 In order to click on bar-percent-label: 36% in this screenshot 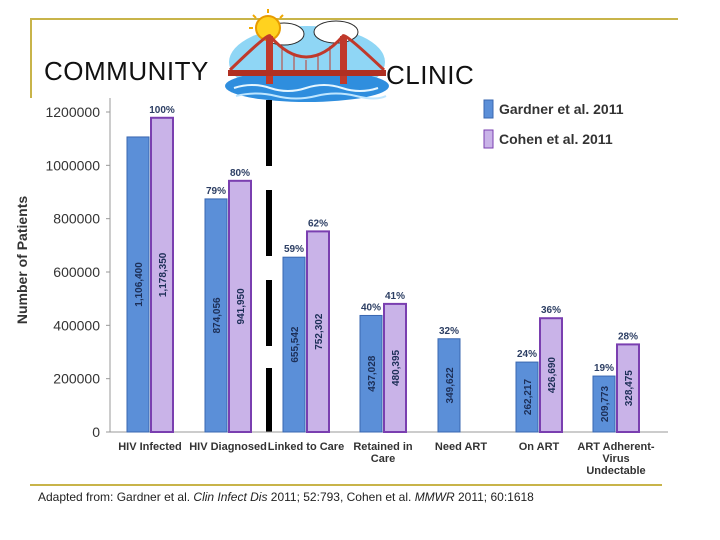, I will do `click(551, 310)`.